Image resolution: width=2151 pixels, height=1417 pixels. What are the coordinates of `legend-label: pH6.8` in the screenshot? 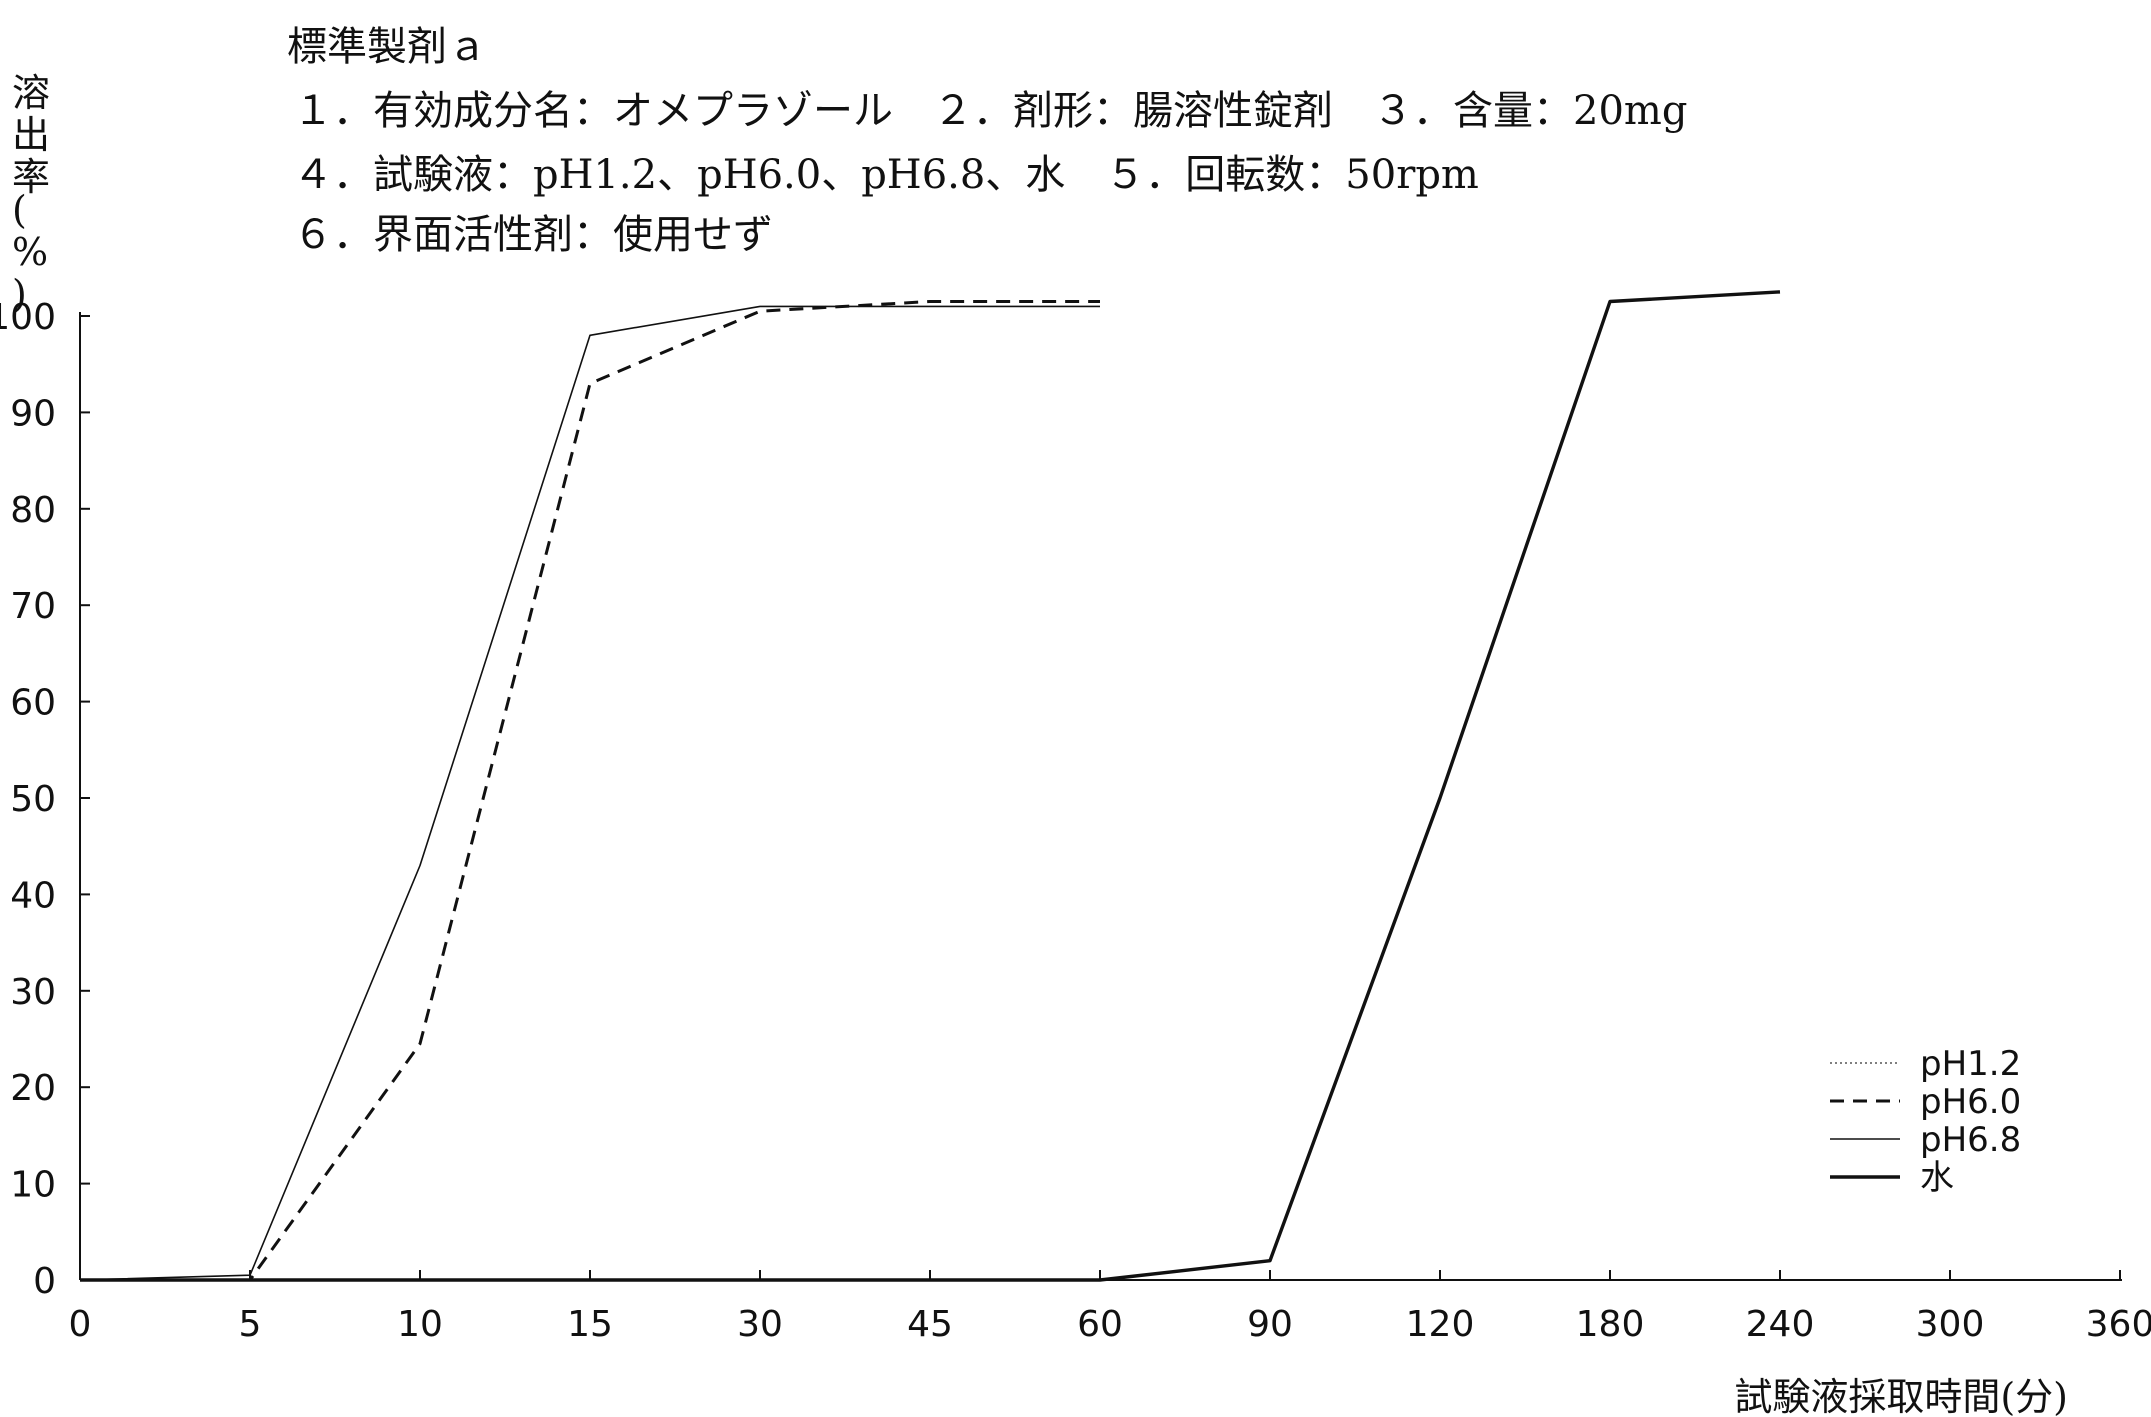 It's located at (1970, 1140).